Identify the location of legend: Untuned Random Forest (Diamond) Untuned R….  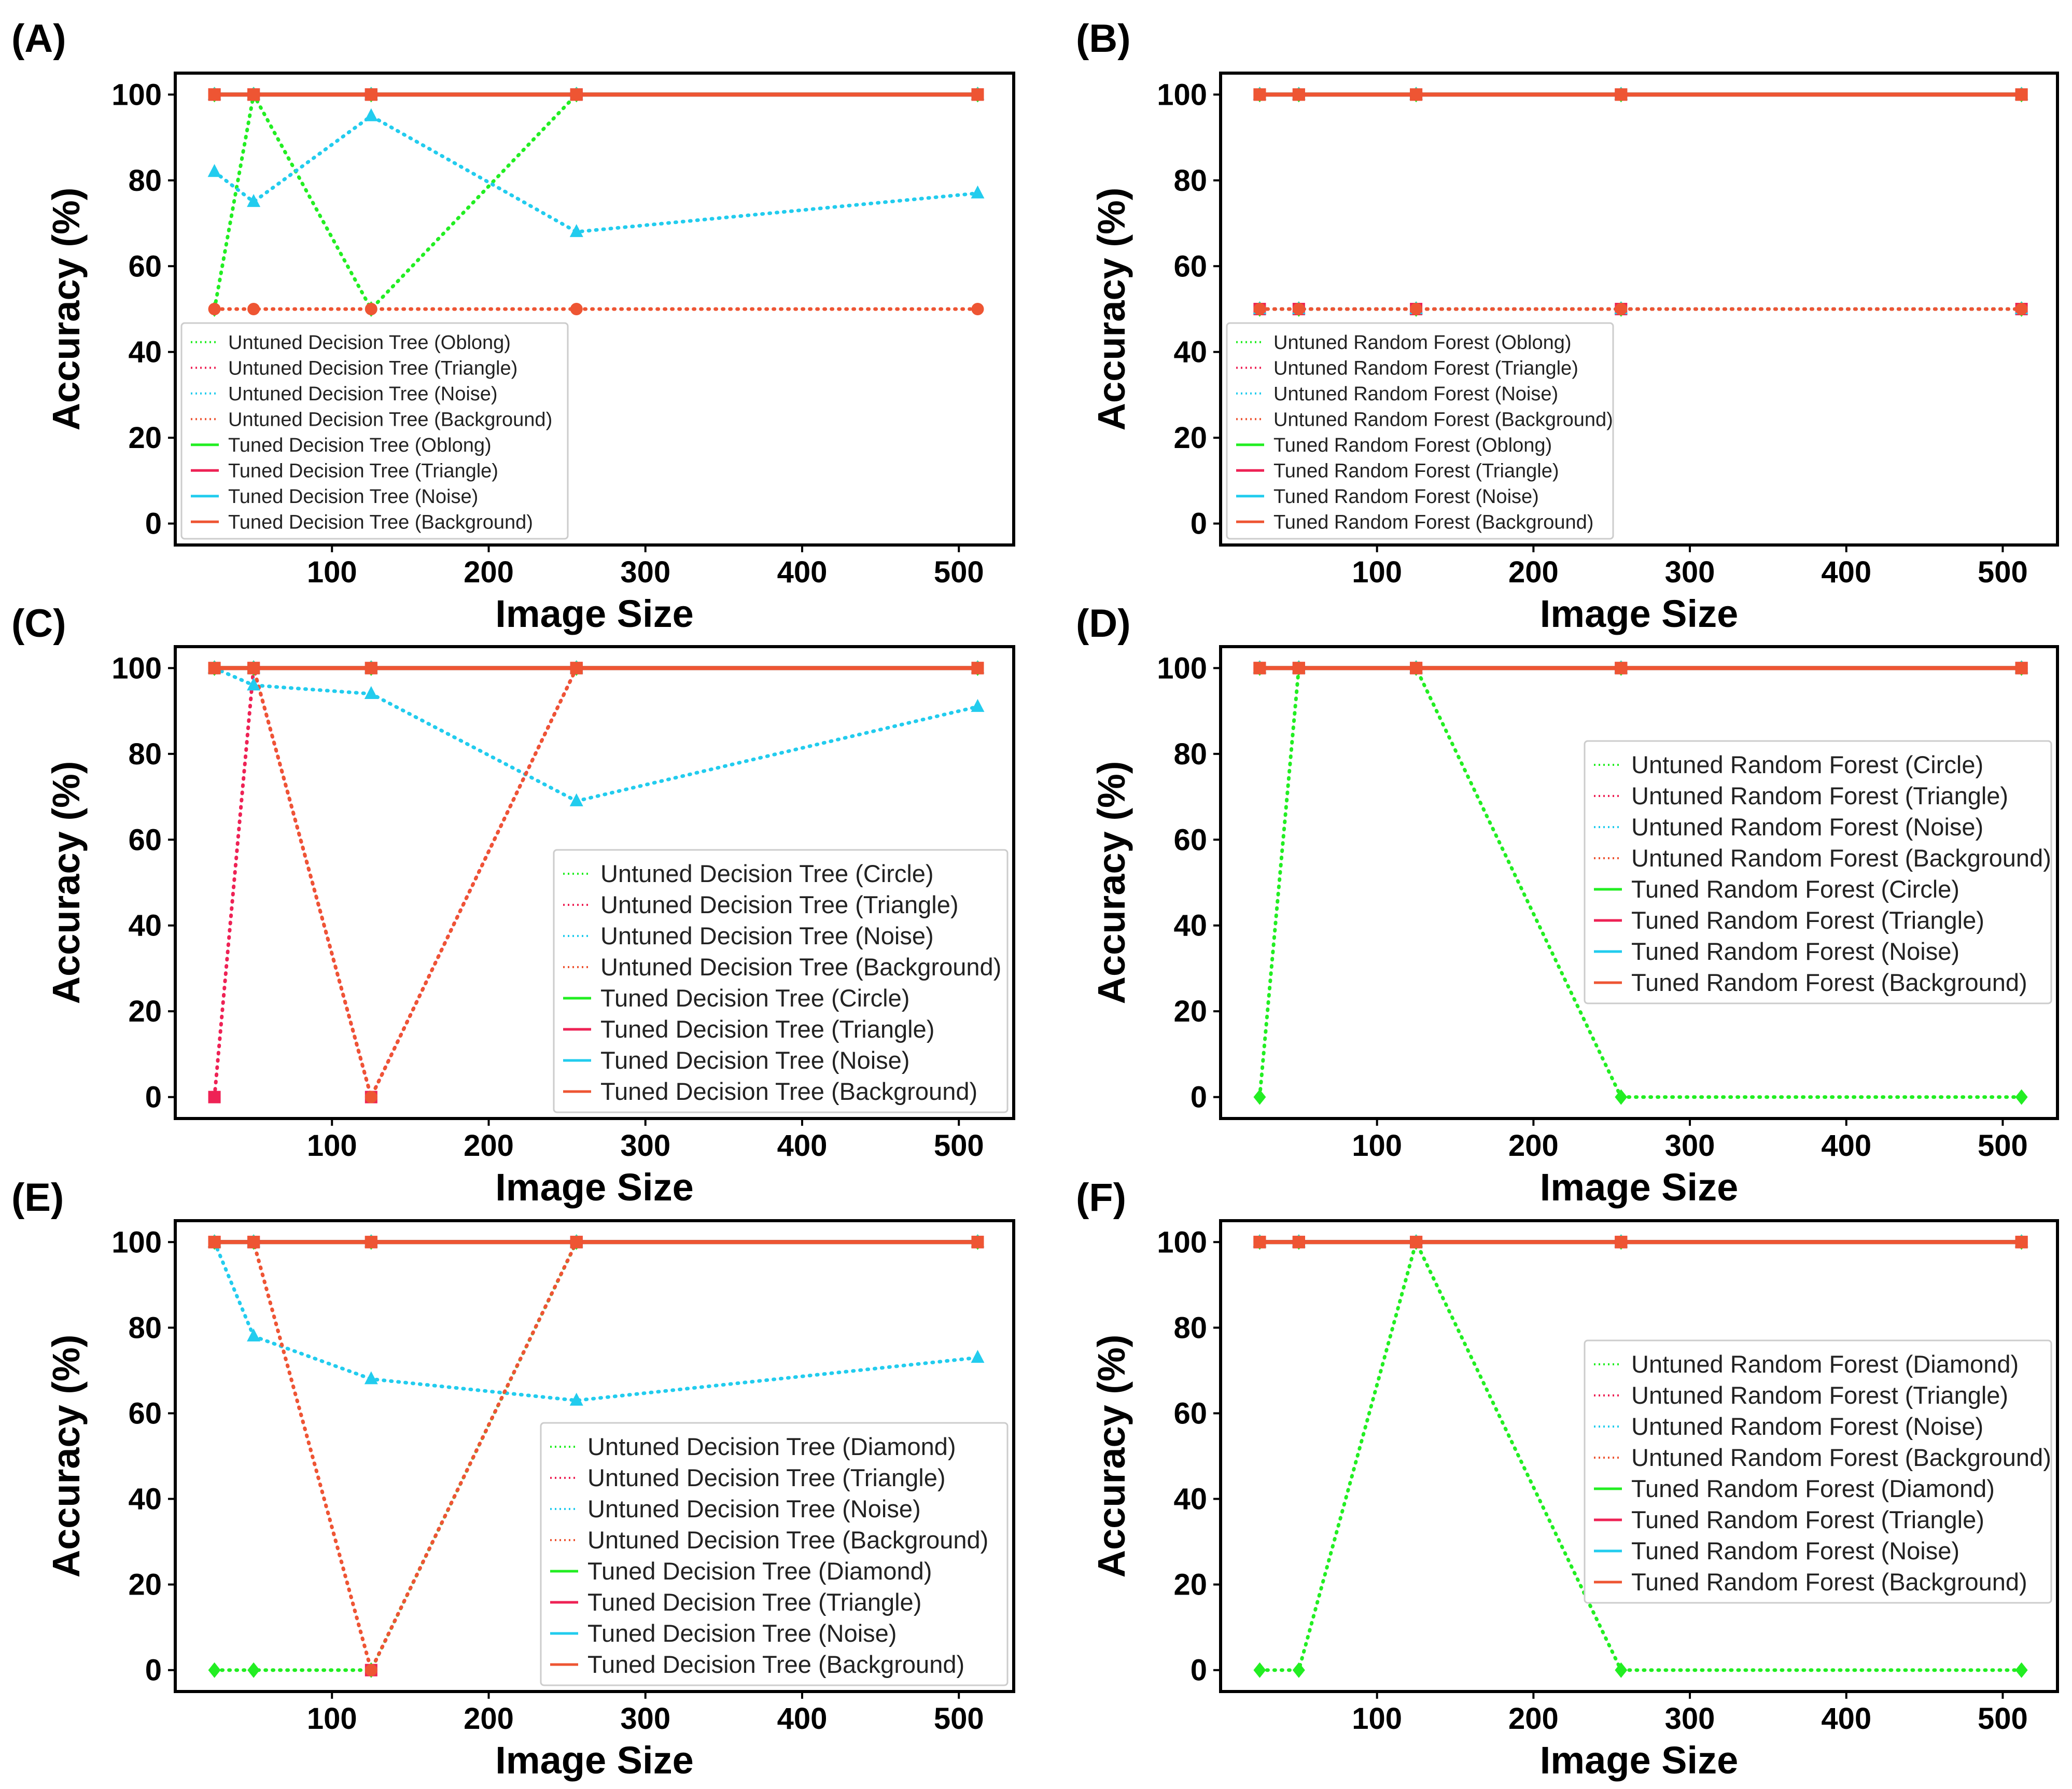
(1818, 1471).